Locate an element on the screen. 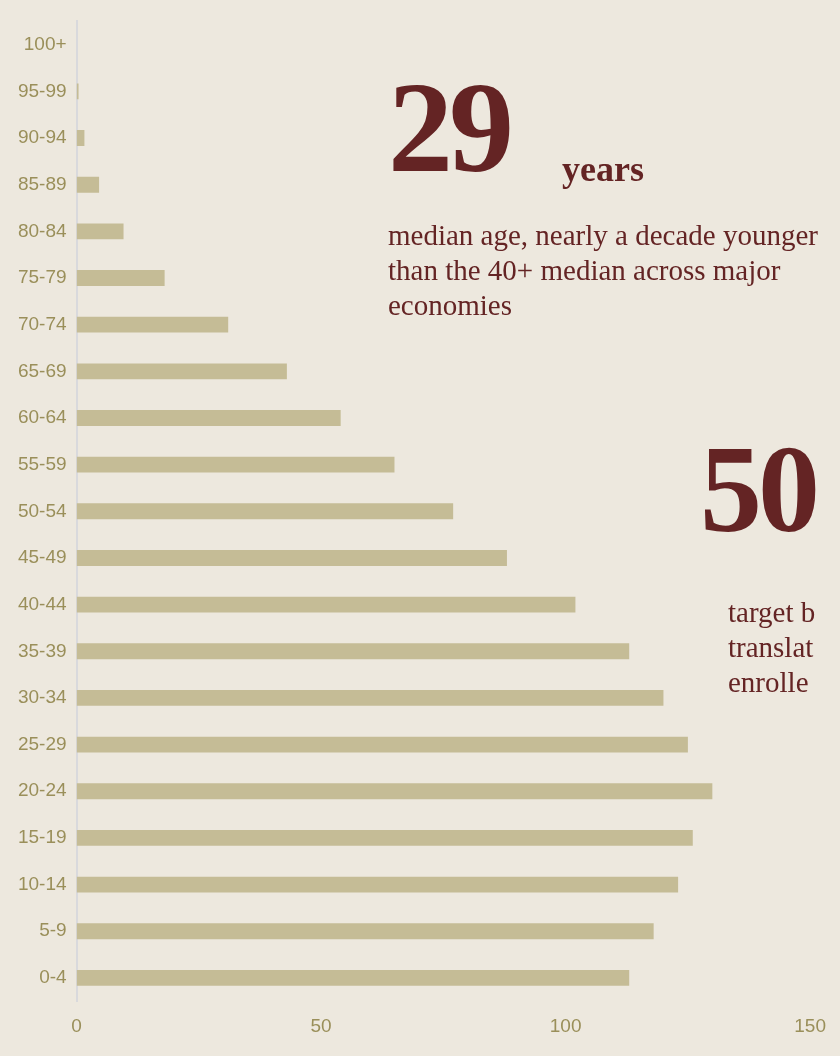 This screenshot has height=1056, width=840. y-tick-label: 20-24 is located at coordinates (42, 790).